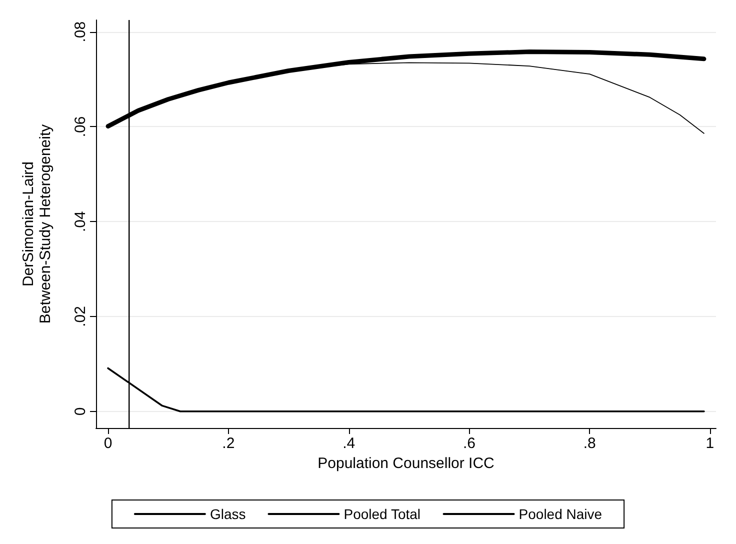 The height and width of the screenshot is (544, 736). What do you see at coordinates (37, 224) in the screenshot?
I see `y-axis-title: DerSimonian-Laird Between-Study Heterogeneity` at bounding box center [37, 224].